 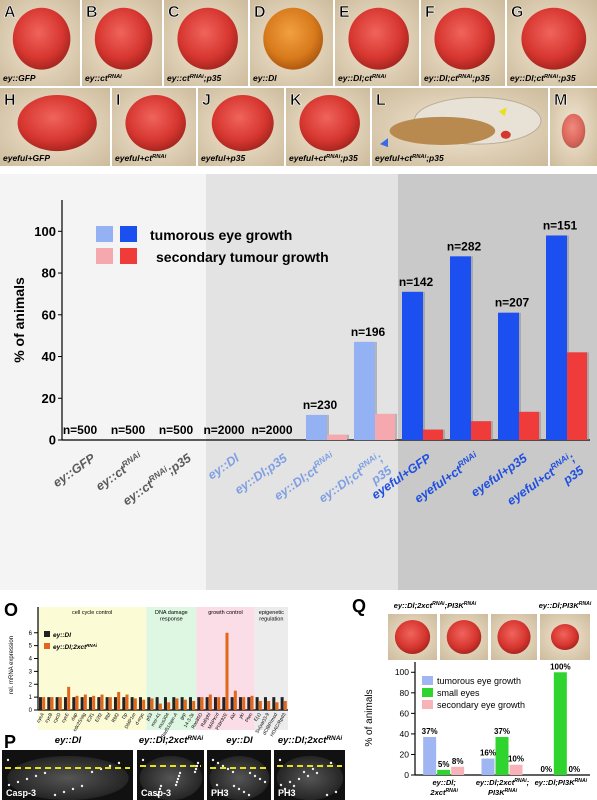 What do you see at coordinates (70, 647) in the screenshot?
I see `label-part: ey::Dl;2xct` at bounding box center [70, 647].